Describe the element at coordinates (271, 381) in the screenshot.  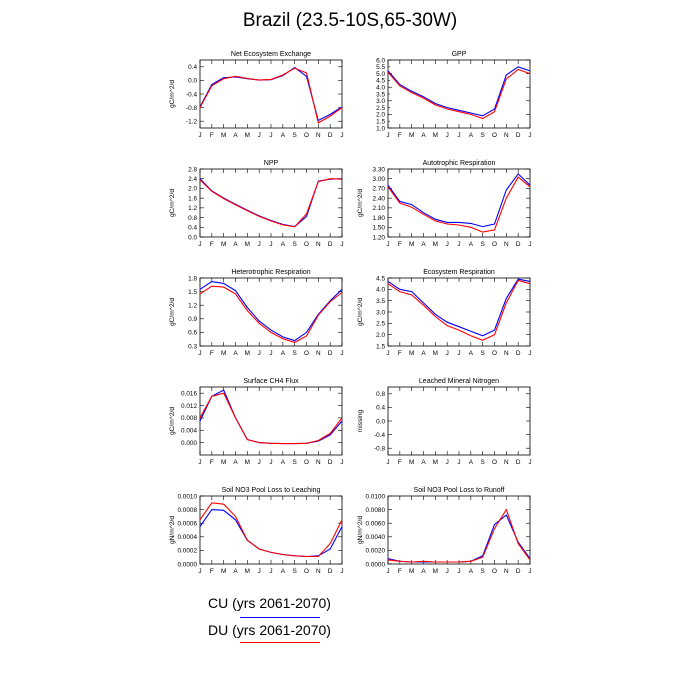
I see `panel-title: Surface CH4 Flux` at that location.